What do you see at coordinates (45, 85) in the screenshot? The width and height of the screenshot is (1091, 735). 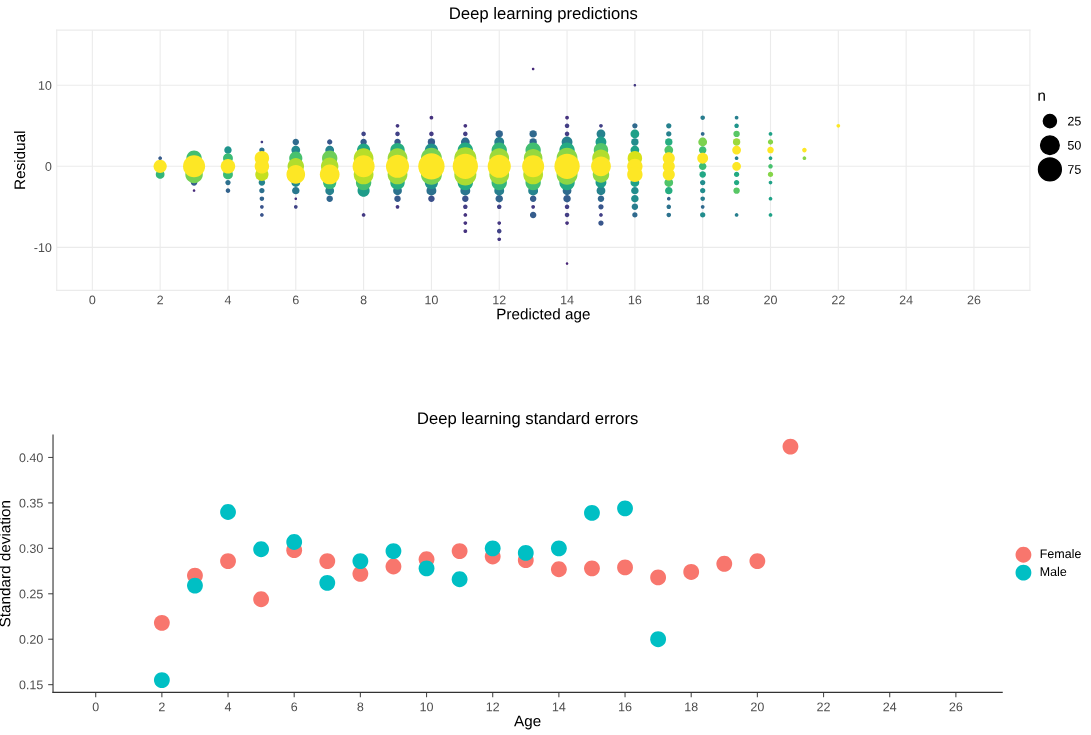 I see `y-tick-label: 10` at bounding box center [45, 85].